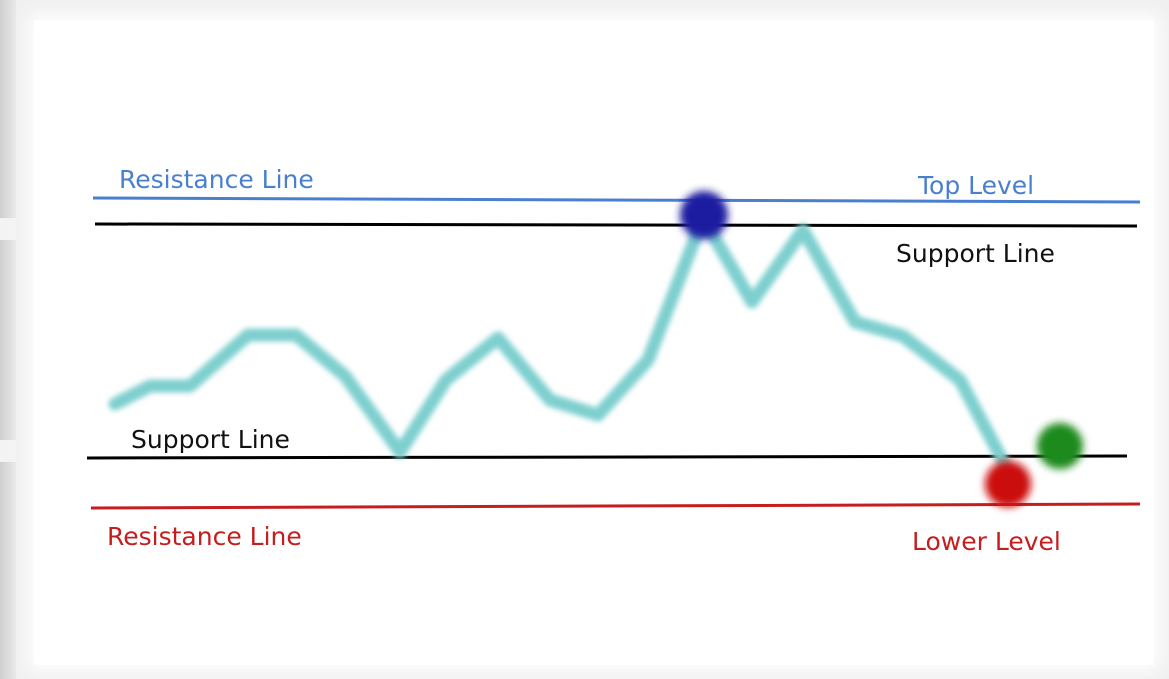 This screenshot has width=1169, height=679. What do you see at coordinates (704, 215) in the screenshot?
I see `top-level-marker` at bounding box center [704, 215].